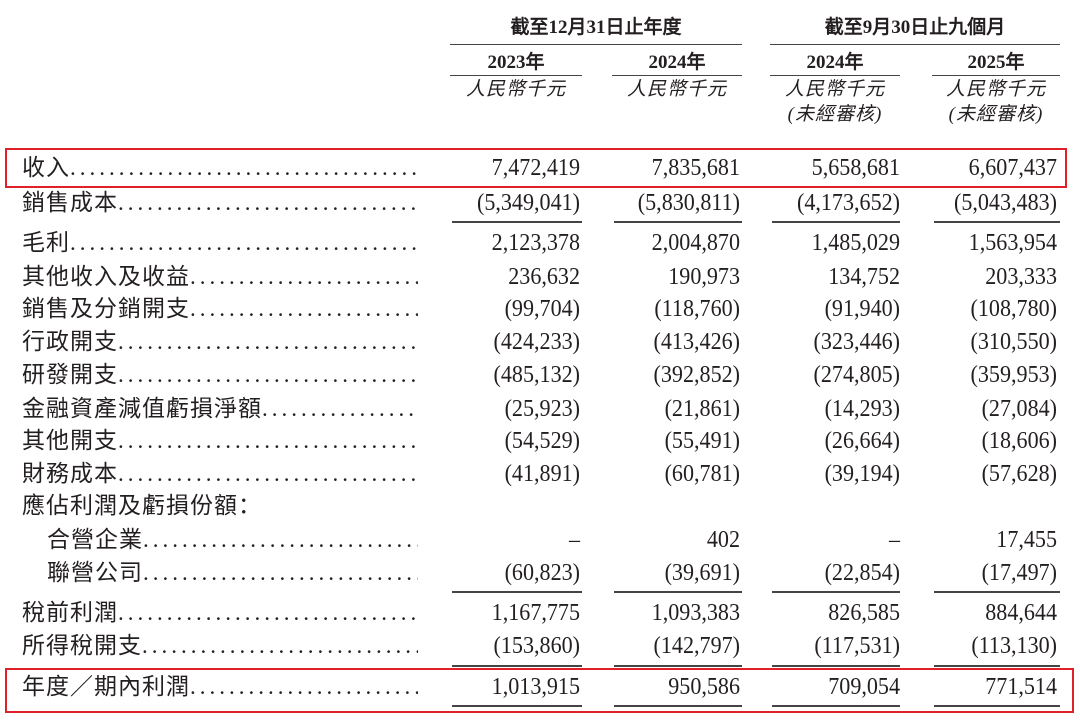 Image resolution: width=1080 pixels, height=727 pixels. I want to click on row-label-text: 應佔利潤及虧損份額：, so click(142, 505).